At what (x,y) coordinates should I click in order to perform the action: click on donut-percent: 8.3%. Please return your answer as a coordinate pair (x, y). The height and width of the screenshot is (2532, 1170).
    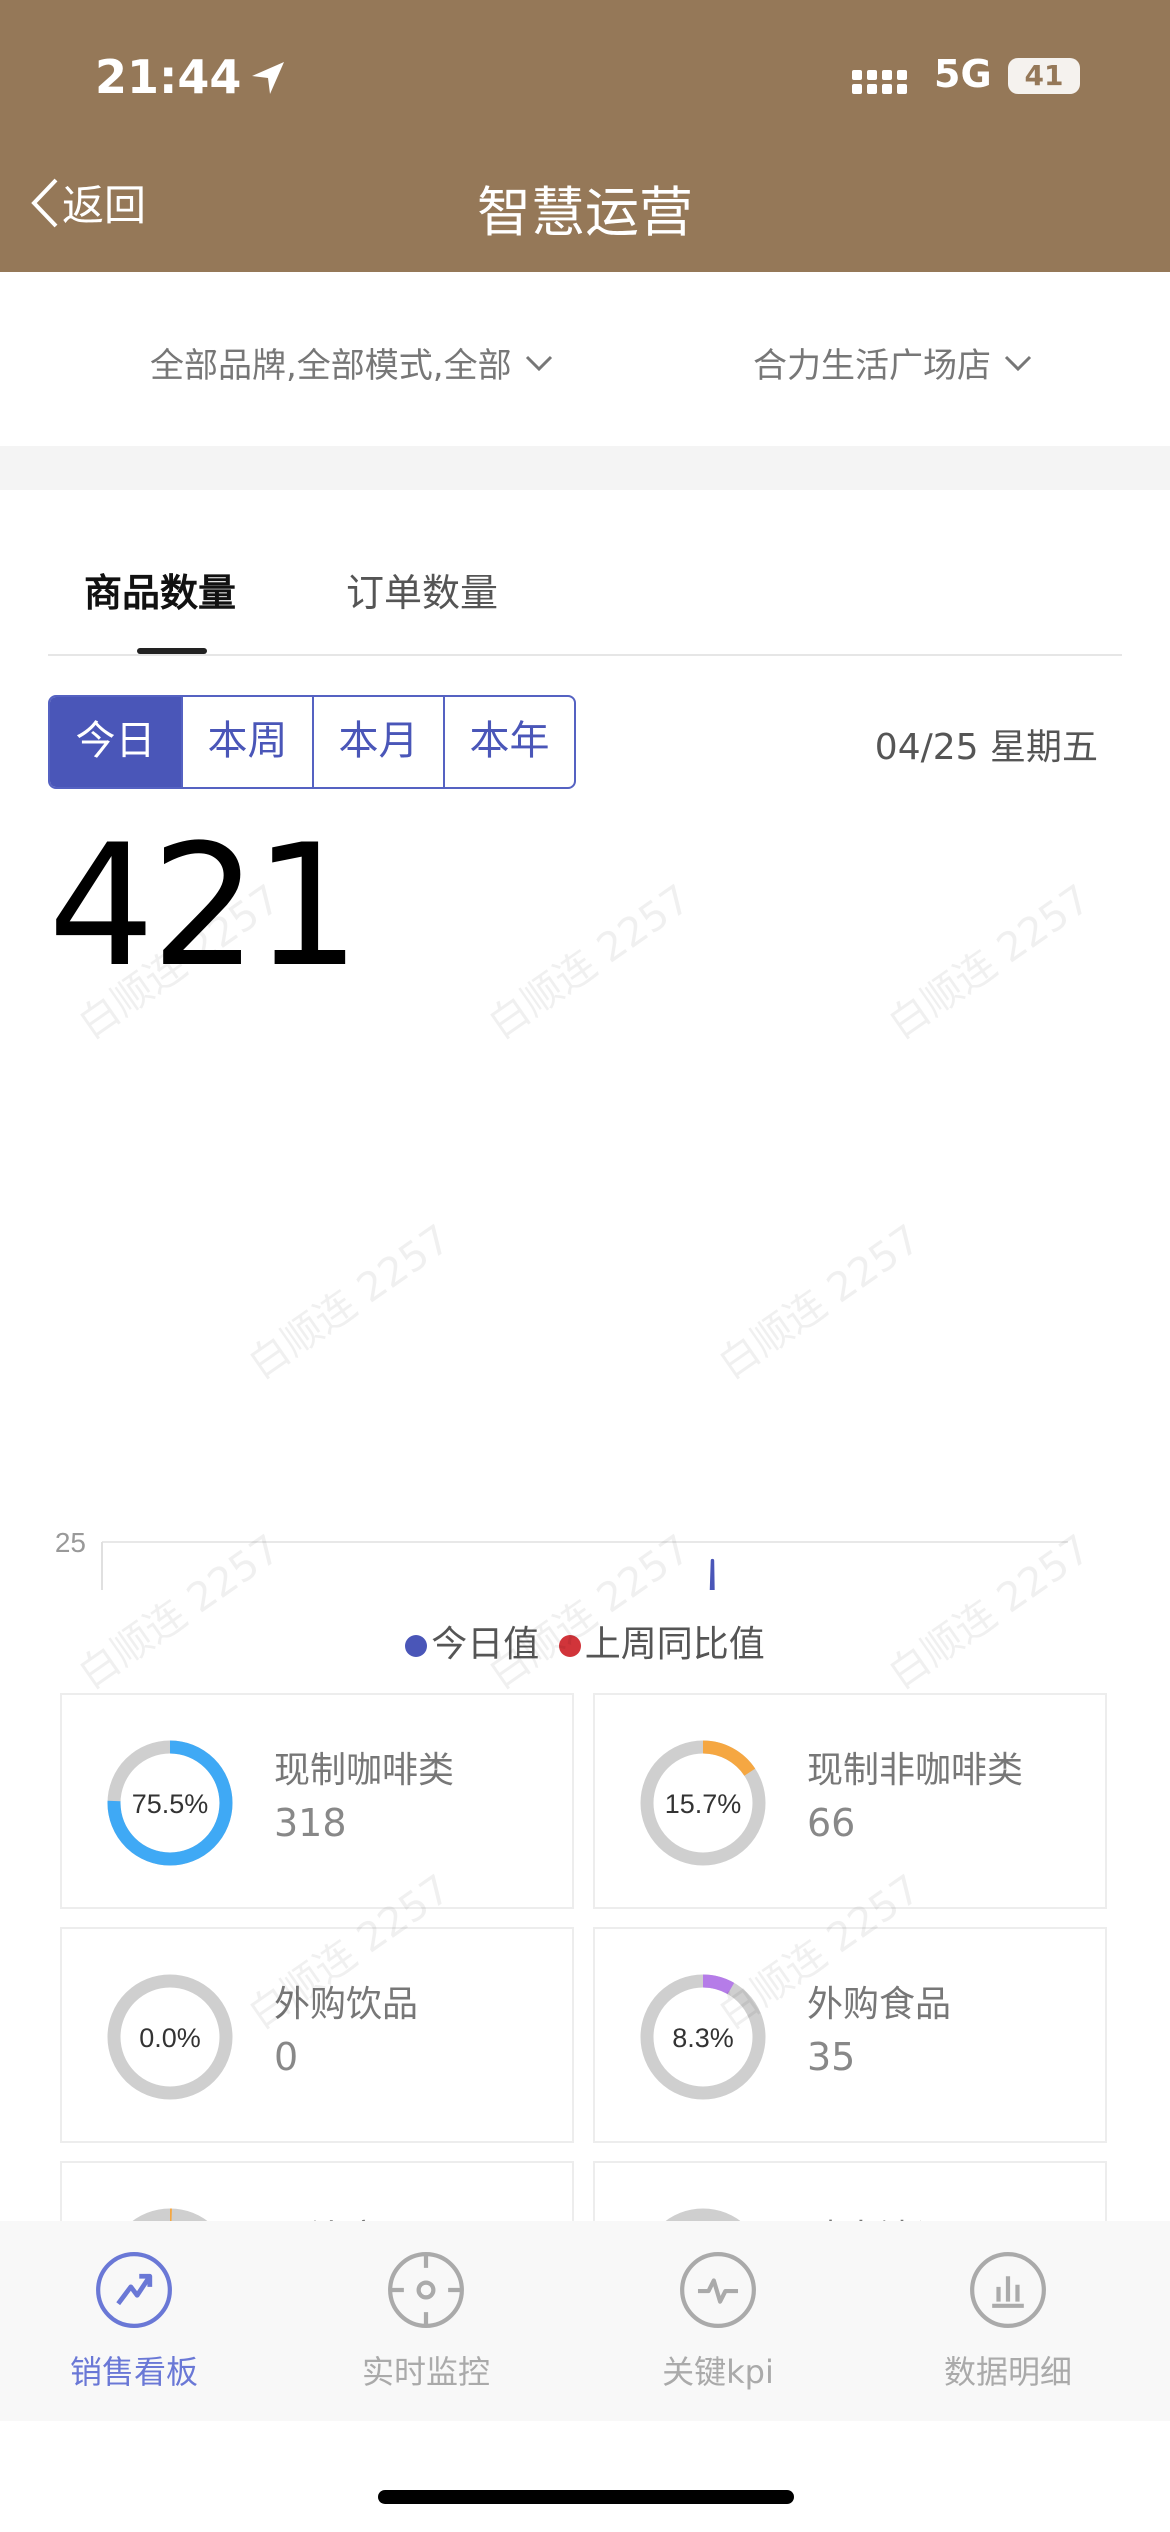
    Looking at the image, I should click on (703, 2038).